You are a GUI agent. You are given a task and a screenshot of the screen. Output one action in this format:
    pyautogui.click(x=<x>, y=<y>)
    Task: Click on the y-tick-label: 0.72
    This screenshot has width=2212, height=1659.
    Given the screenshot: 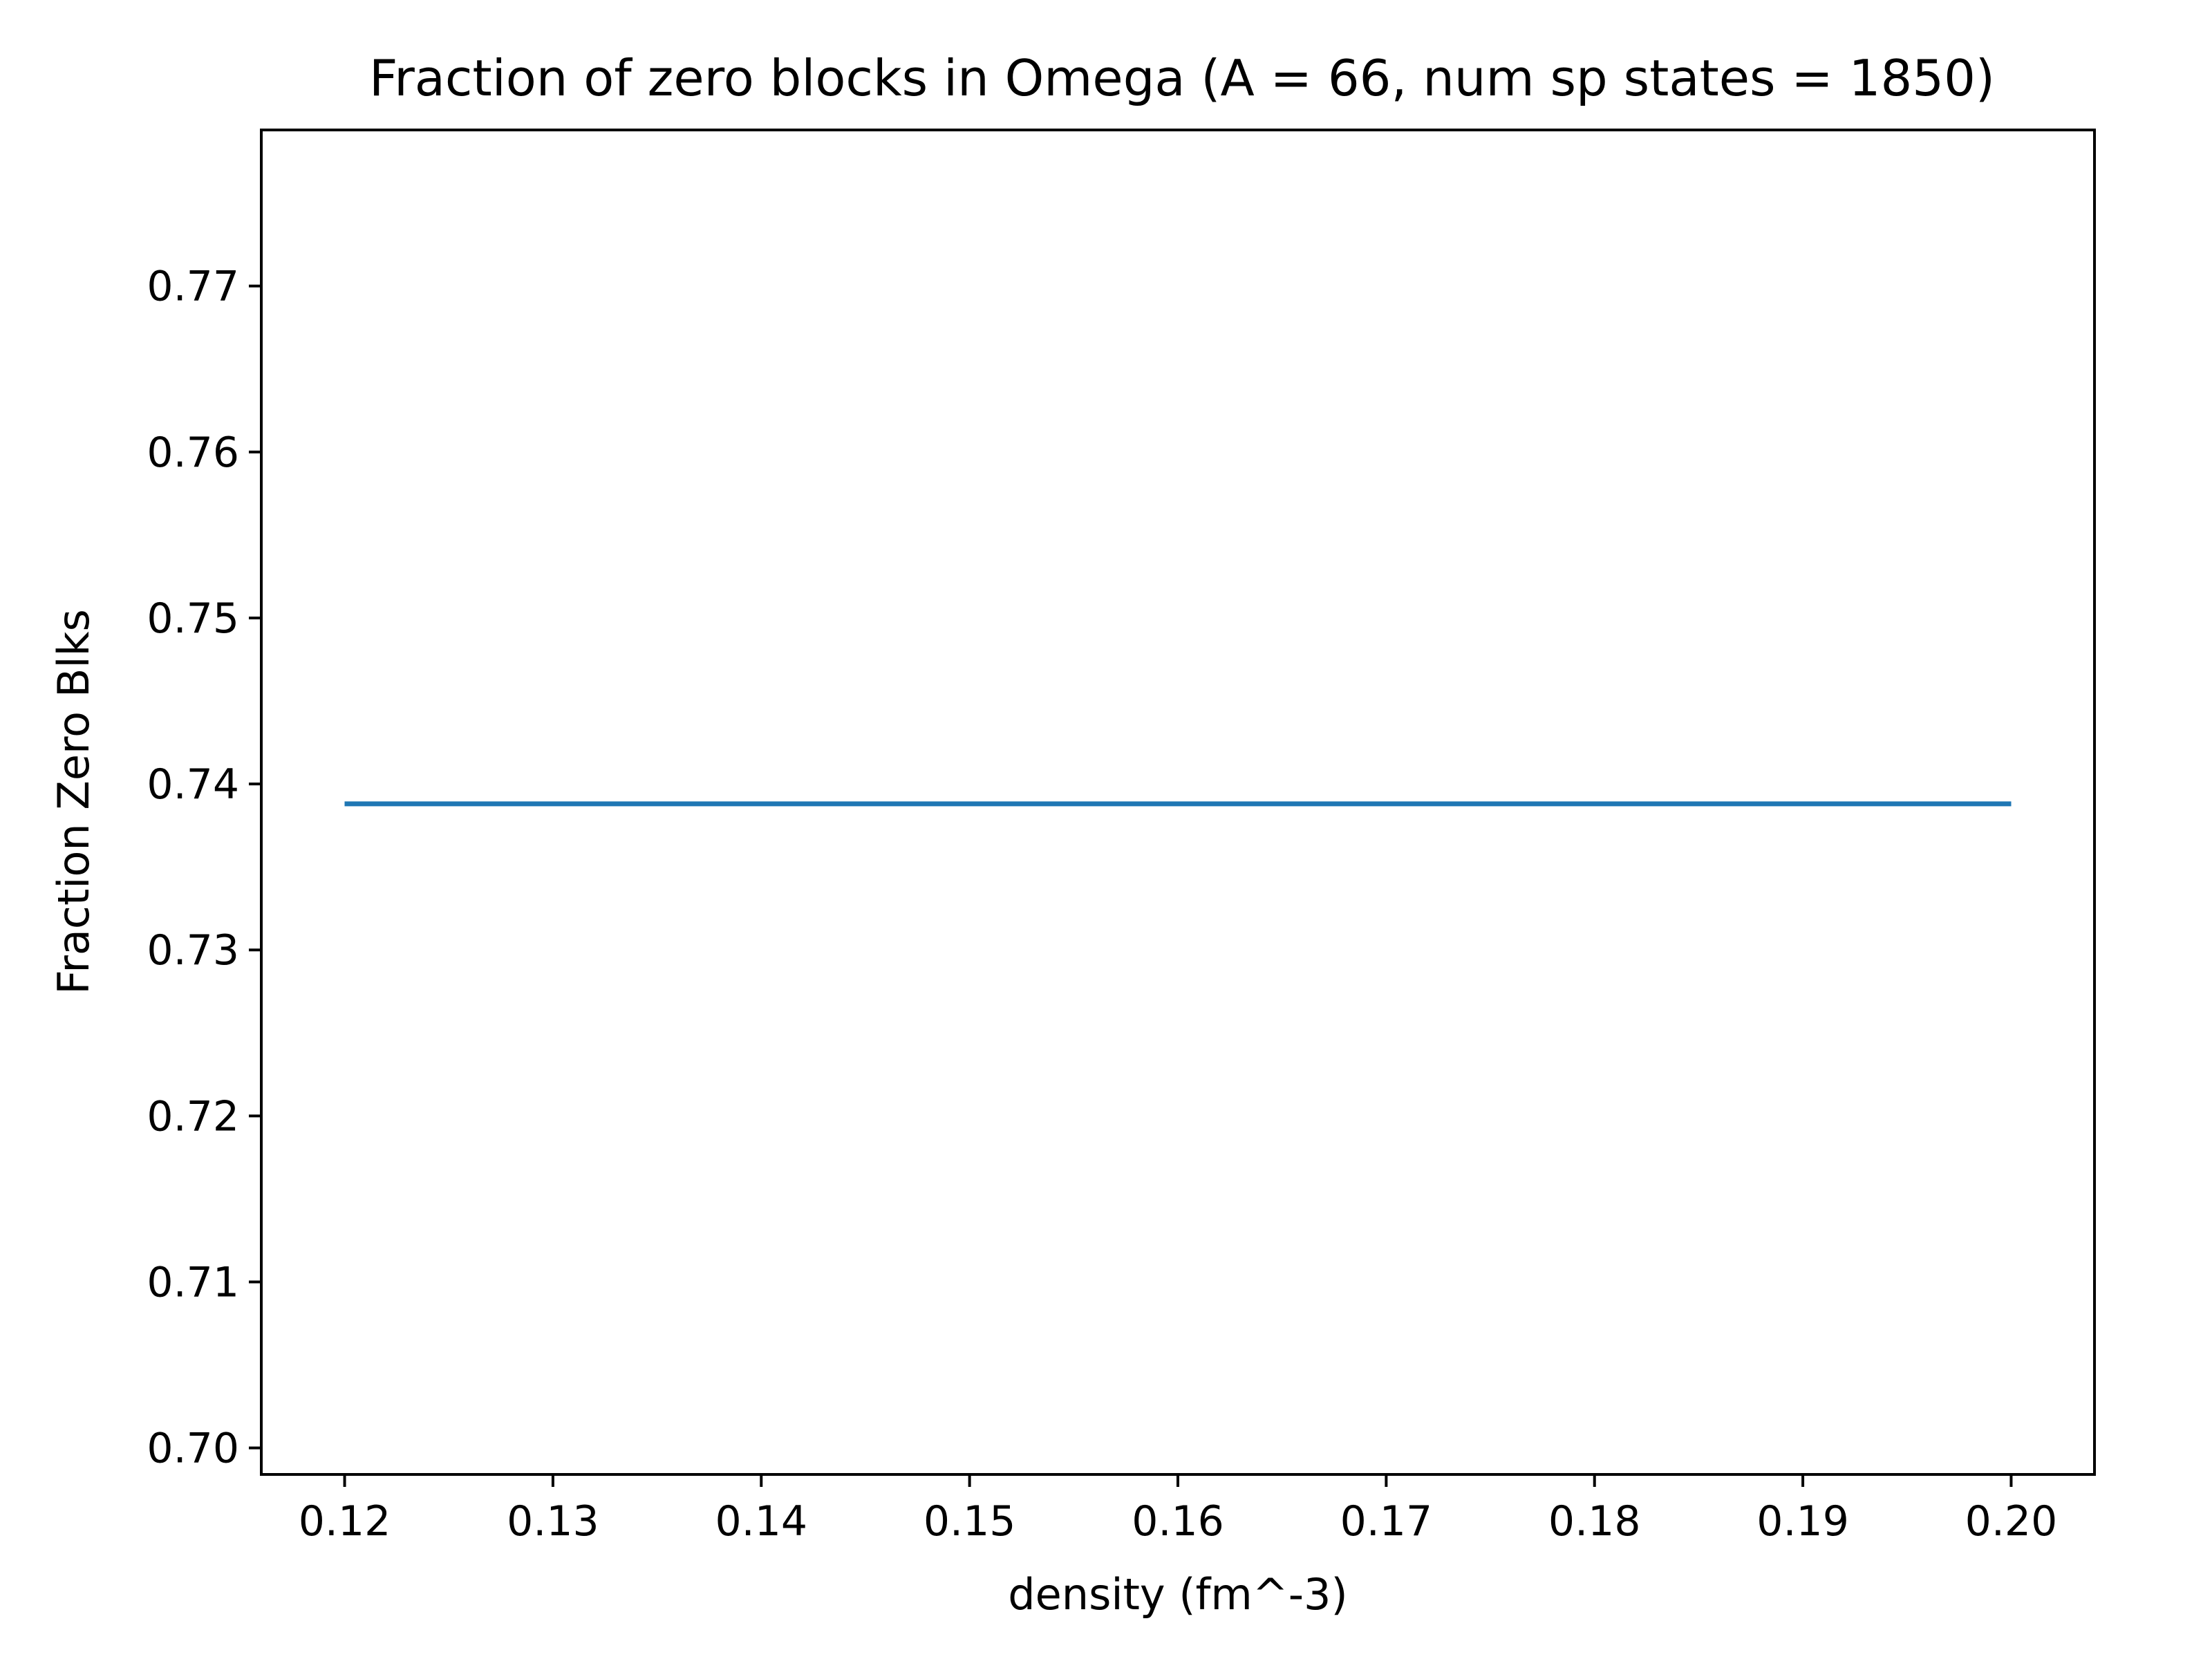 What is the action you would take?
    pyautogui.click(x=193, y=1117)
    